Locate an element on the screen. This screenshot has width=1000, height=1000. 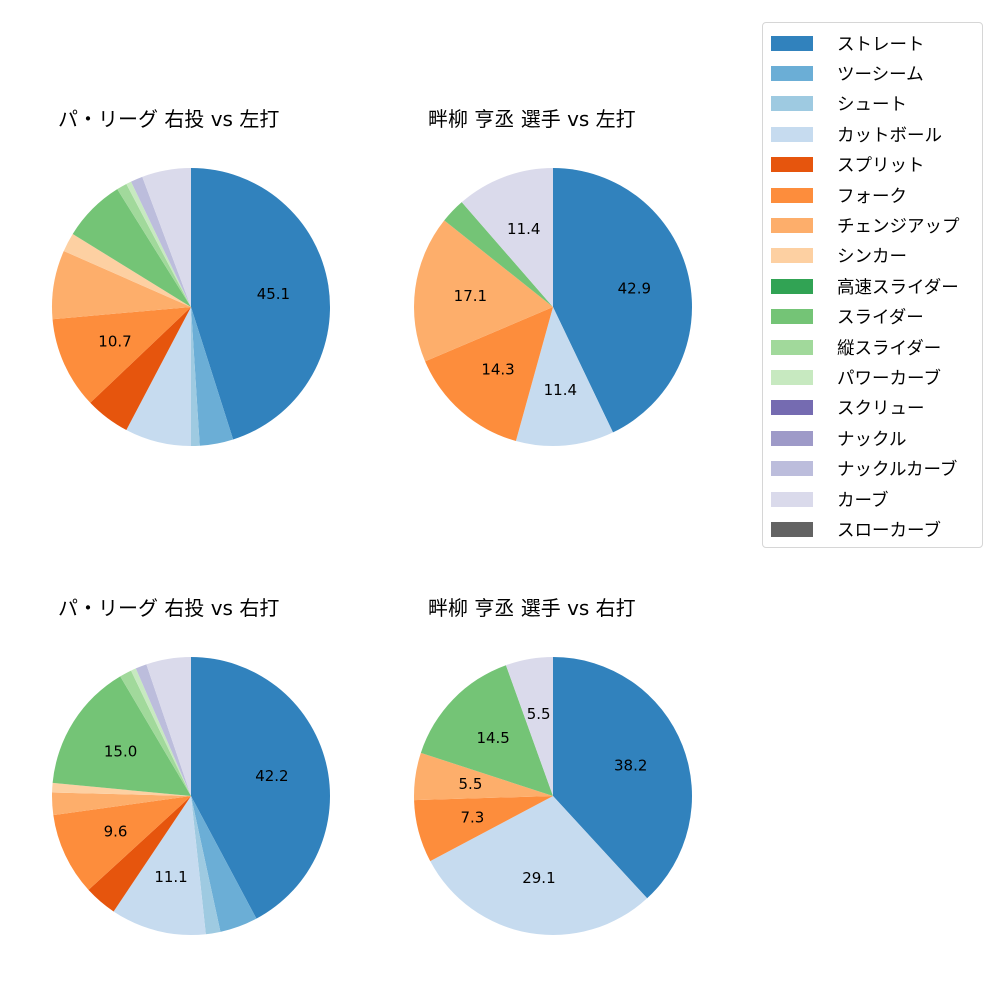
slice-label: 15.0 is located at coordinates (120, 751).